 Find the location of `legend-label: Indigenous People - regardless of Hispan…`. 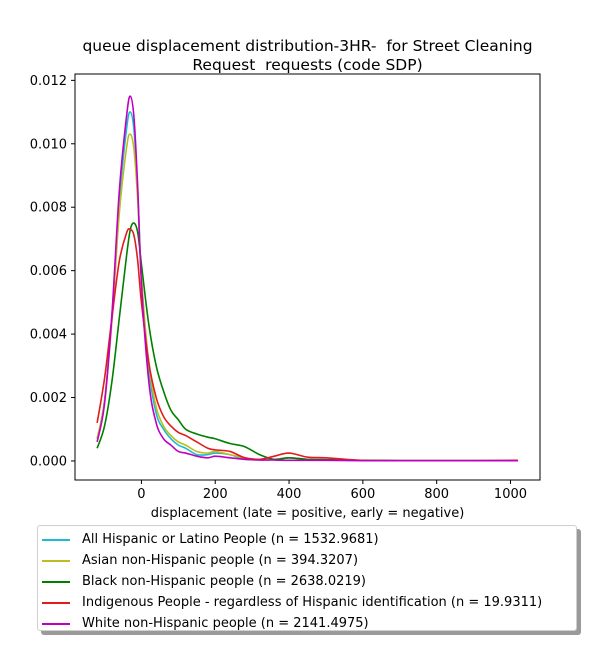

legend-label: Indigenous People - regardless of Hispan… is located at coordinates (312, 602).